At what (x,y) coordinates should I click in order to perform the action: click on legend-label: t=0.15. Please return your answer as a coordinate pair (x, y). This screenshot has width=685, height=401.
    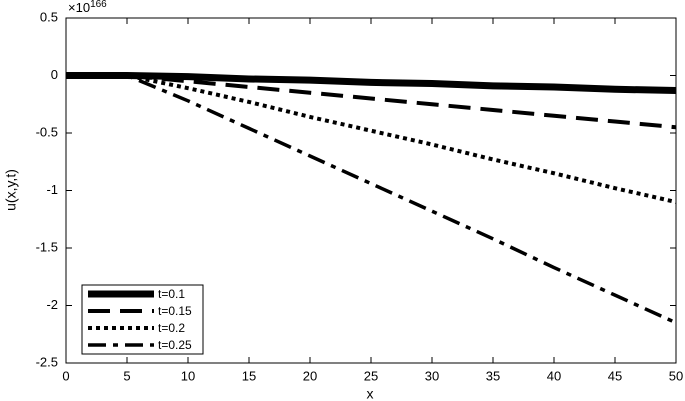
    Looking at the image, I should click on (175, 311).